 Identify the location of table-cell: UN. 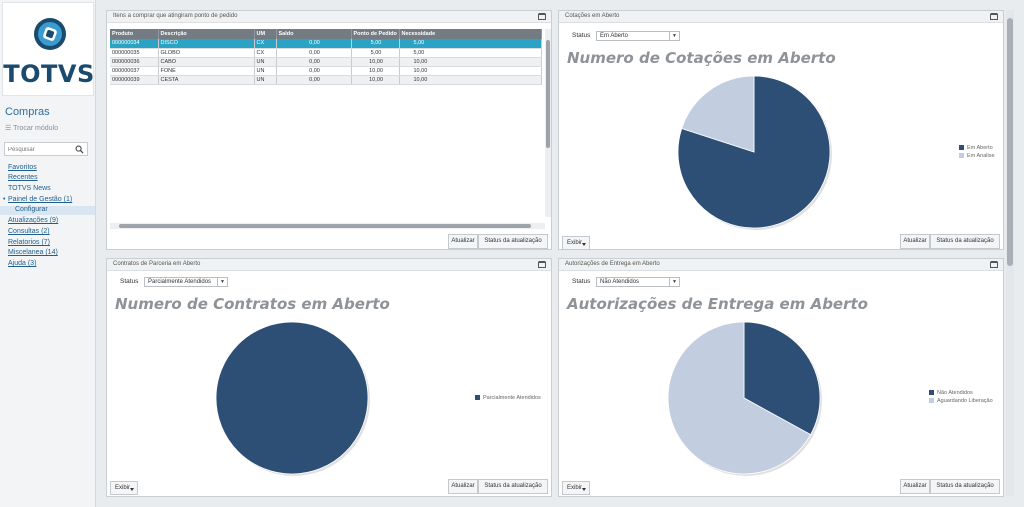
(265, 71).